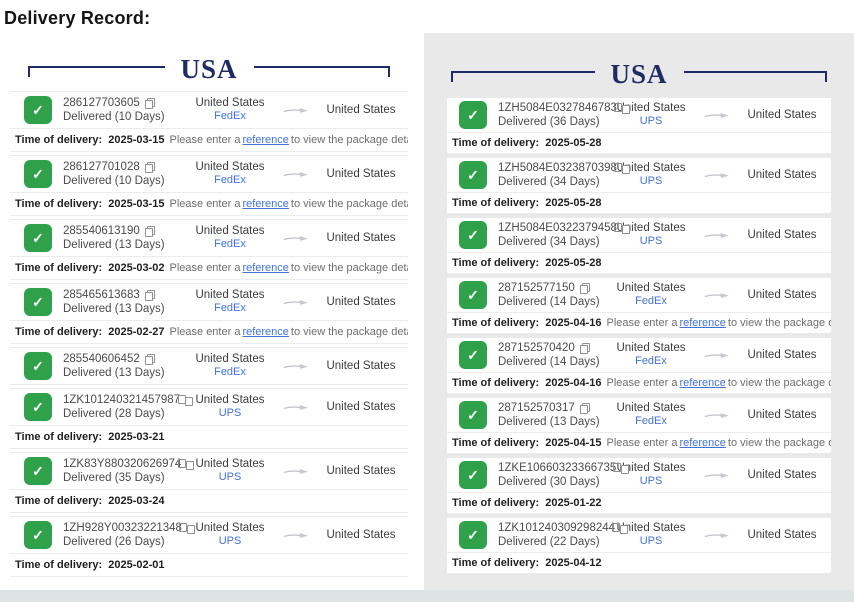  Describe the element at coordinates (122, 464) in the screenshot. I see `tracking-number: 1ZK83Y880320626974` at that location.